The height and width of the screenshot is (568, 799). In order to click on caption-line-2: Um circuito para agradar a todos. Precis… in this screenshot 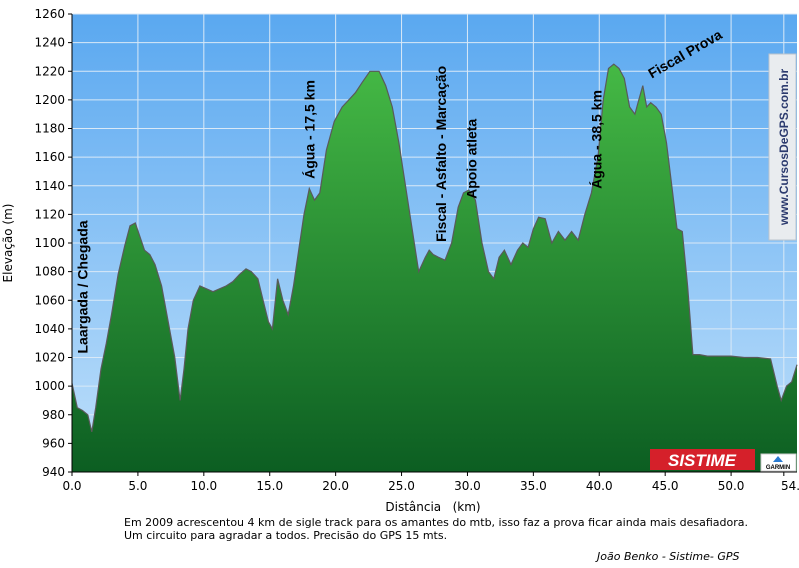, I will do `click(286, 535)`.